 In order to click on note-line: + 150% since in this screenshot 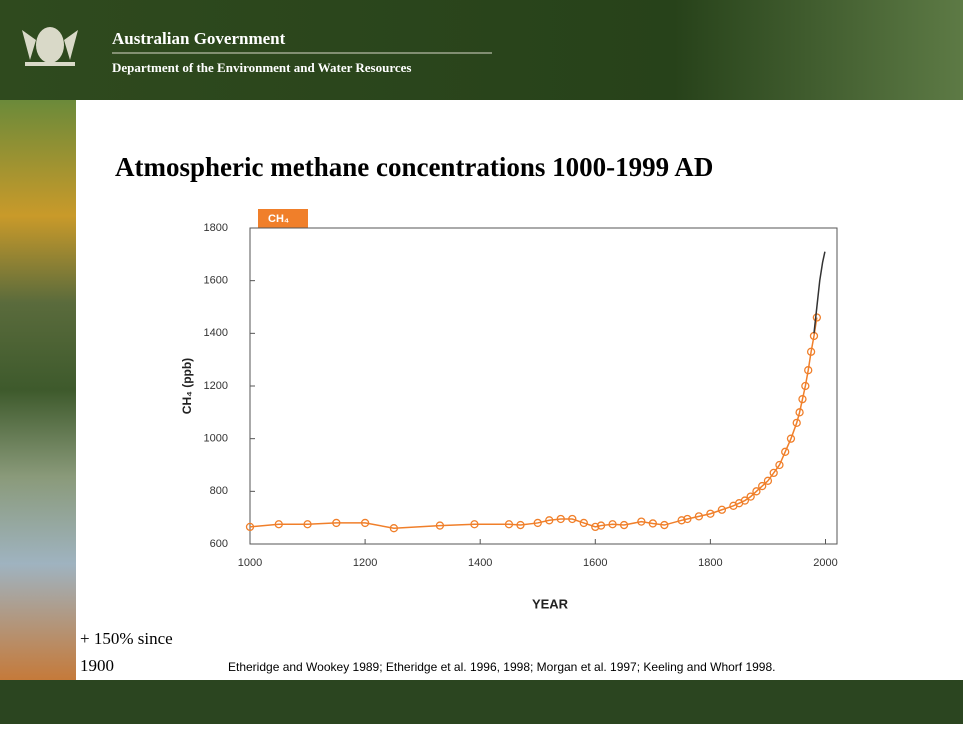, I will do `click(126, 638)`.